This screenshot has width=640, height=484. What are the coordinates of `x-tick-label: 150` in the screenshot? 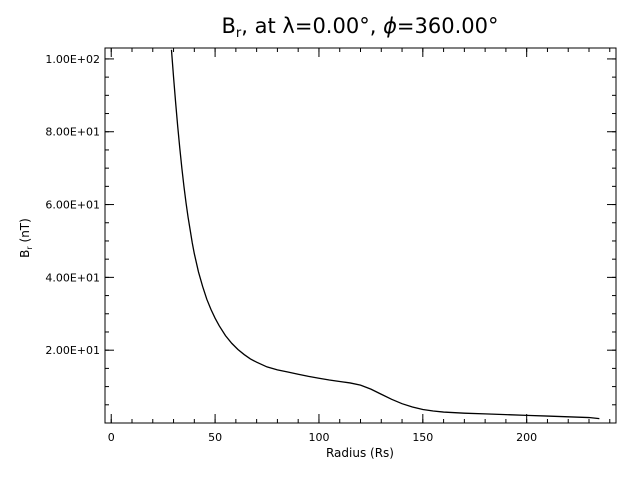 It's located at (422, 437).